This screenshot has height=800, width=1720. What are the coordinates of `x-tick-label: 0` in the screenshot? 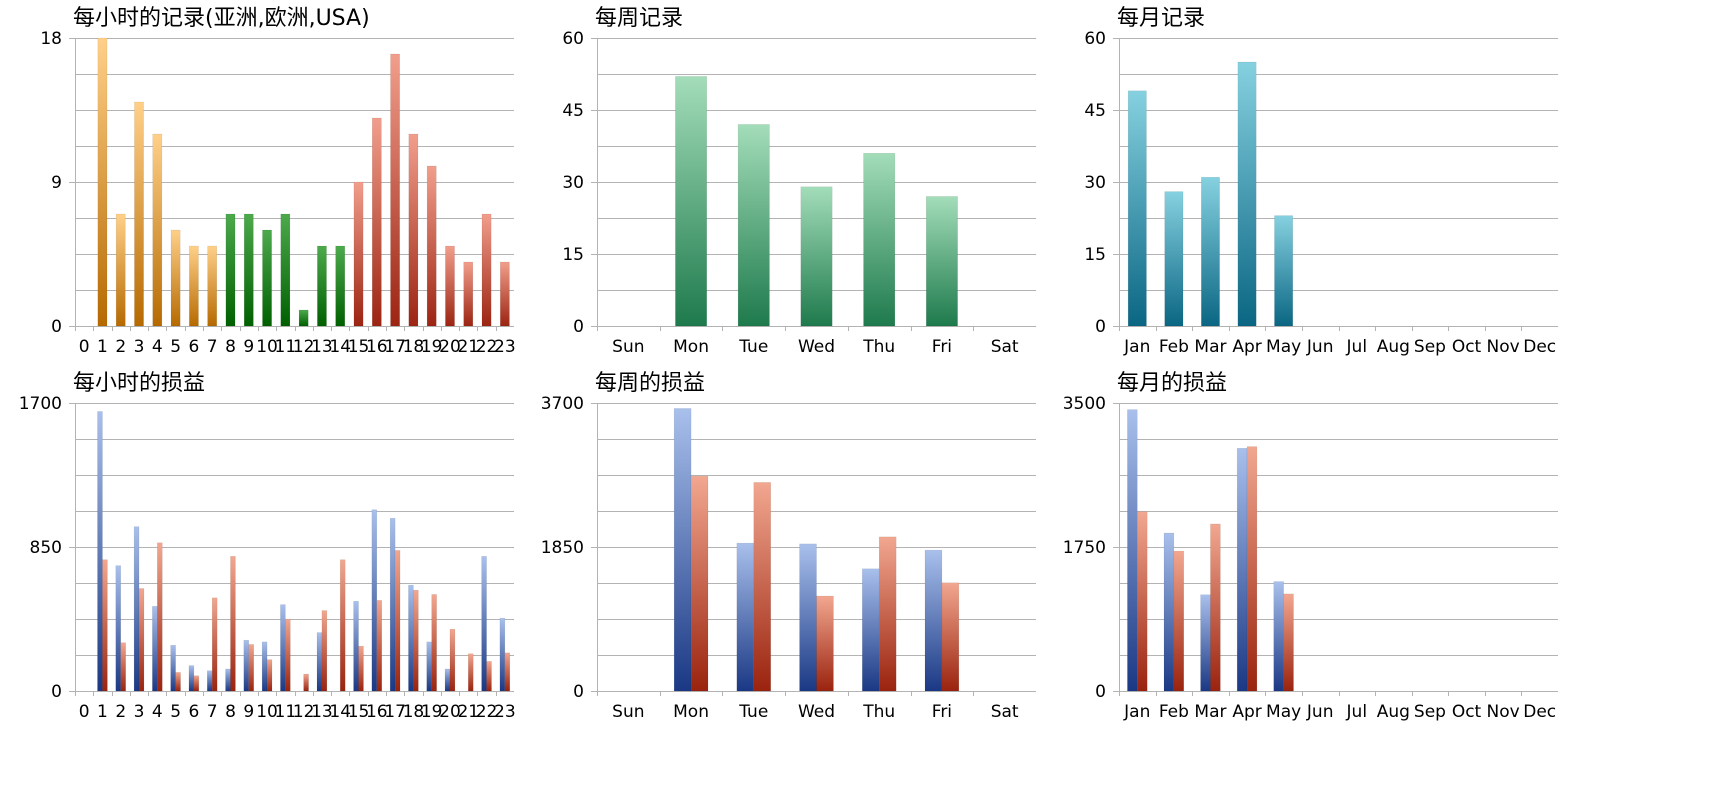 It's located at (84, 347).